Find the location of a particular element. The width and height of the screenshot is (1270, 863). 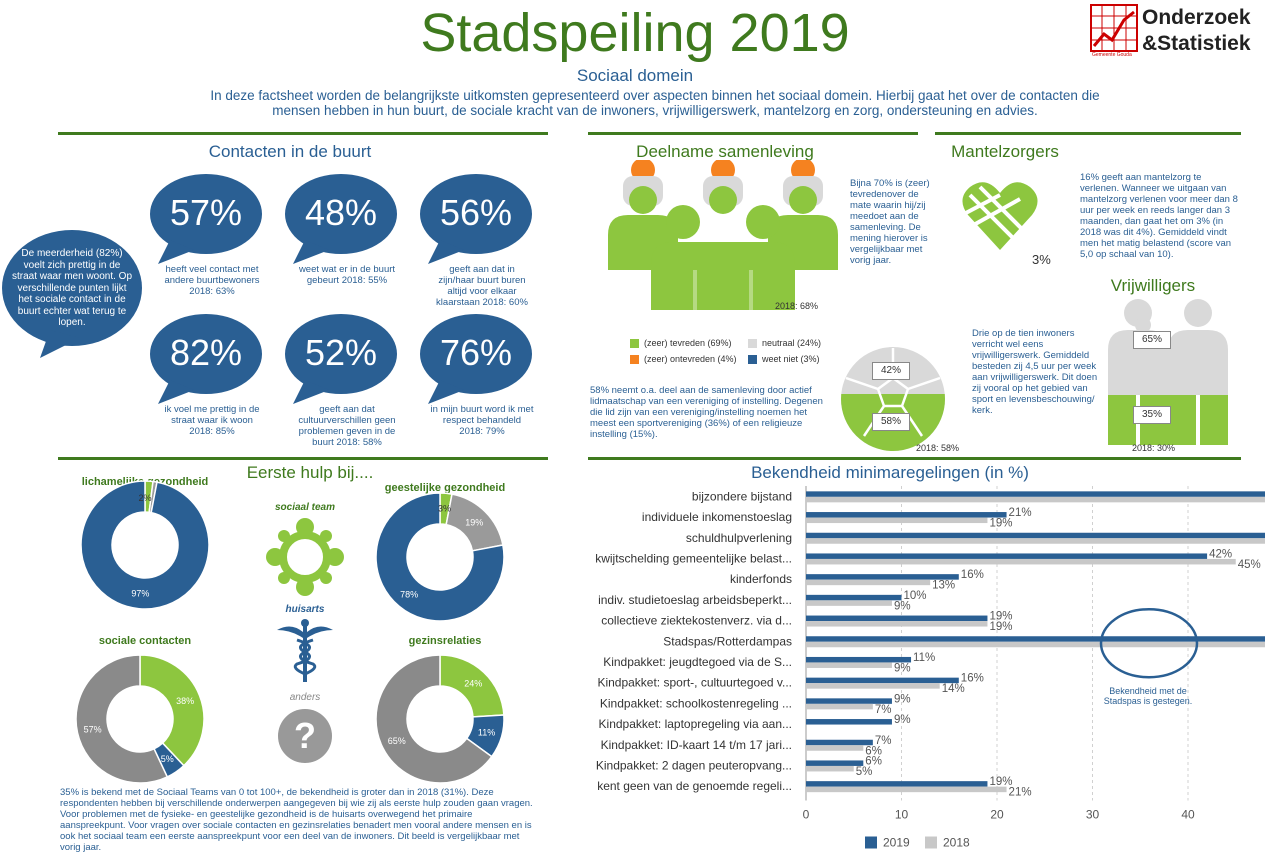

legend-label: 2018 is located at coordinates (956, 843).